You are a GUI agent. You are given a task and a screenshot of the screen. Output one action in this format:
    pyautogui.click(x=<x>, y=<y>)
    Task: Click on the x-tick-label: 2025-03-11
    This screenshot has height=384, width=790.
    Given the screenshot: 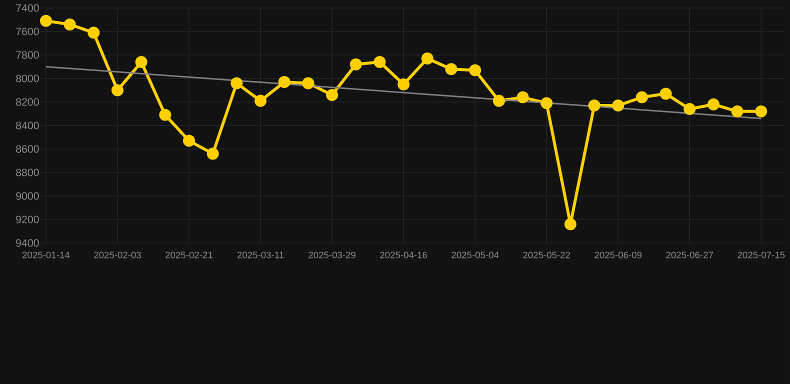 What is the action you would take?
    pyautogui.click(x=260, y=255)
    